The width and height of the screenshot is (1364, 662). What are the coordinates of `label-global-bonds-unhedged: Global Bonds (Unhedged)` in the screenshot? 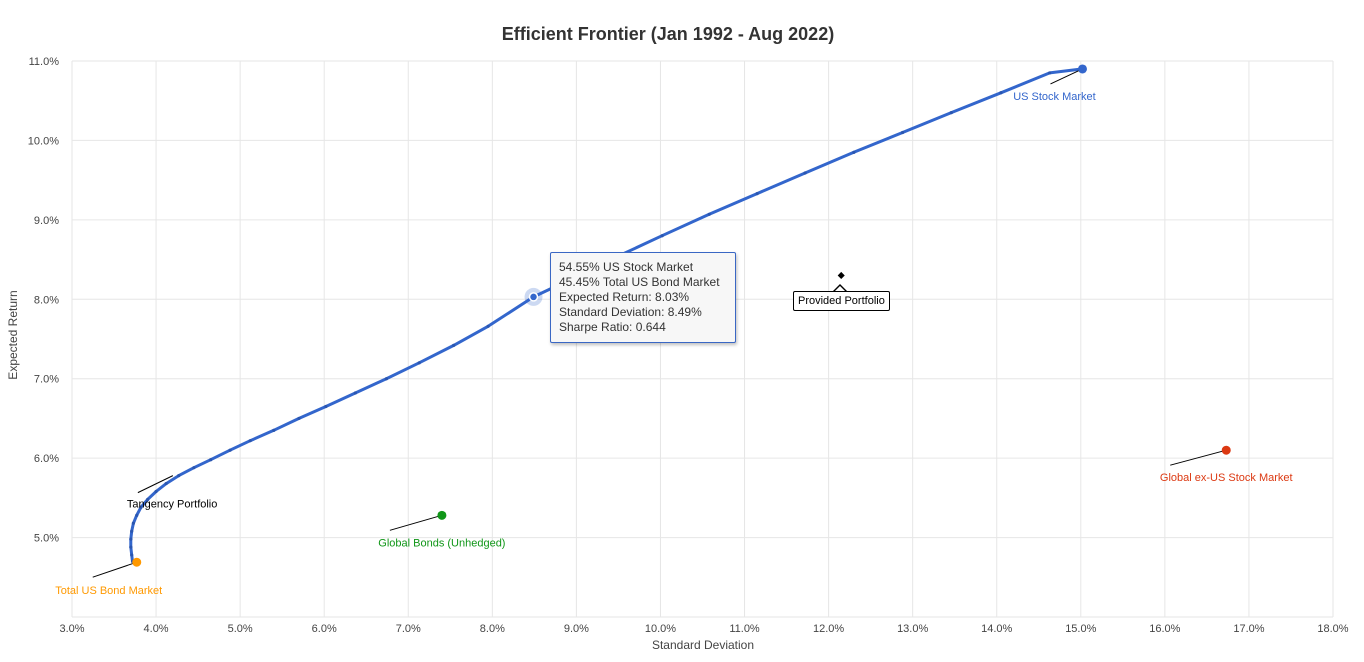 It's located at (441, 543).